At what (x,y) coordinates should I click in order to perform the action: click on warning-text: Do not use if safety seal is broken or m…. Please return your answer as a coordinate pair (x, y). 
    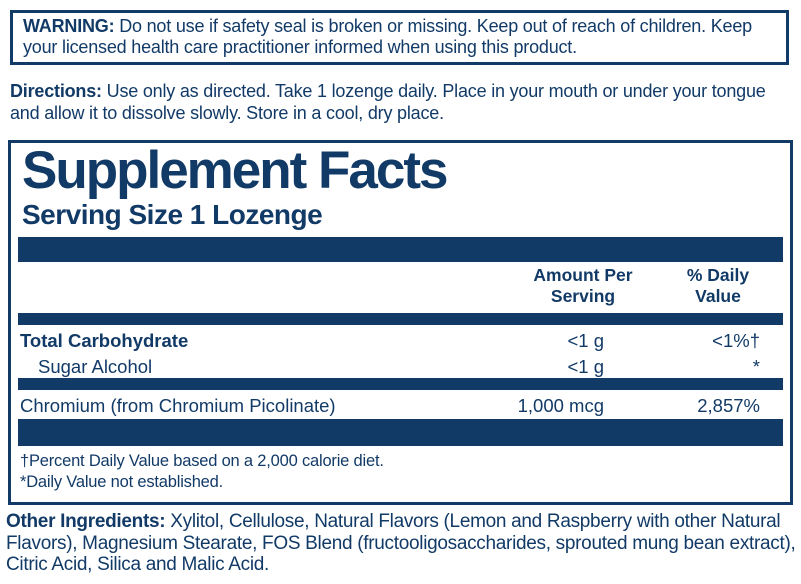
    Looking at the image, I should click on (387, 36).